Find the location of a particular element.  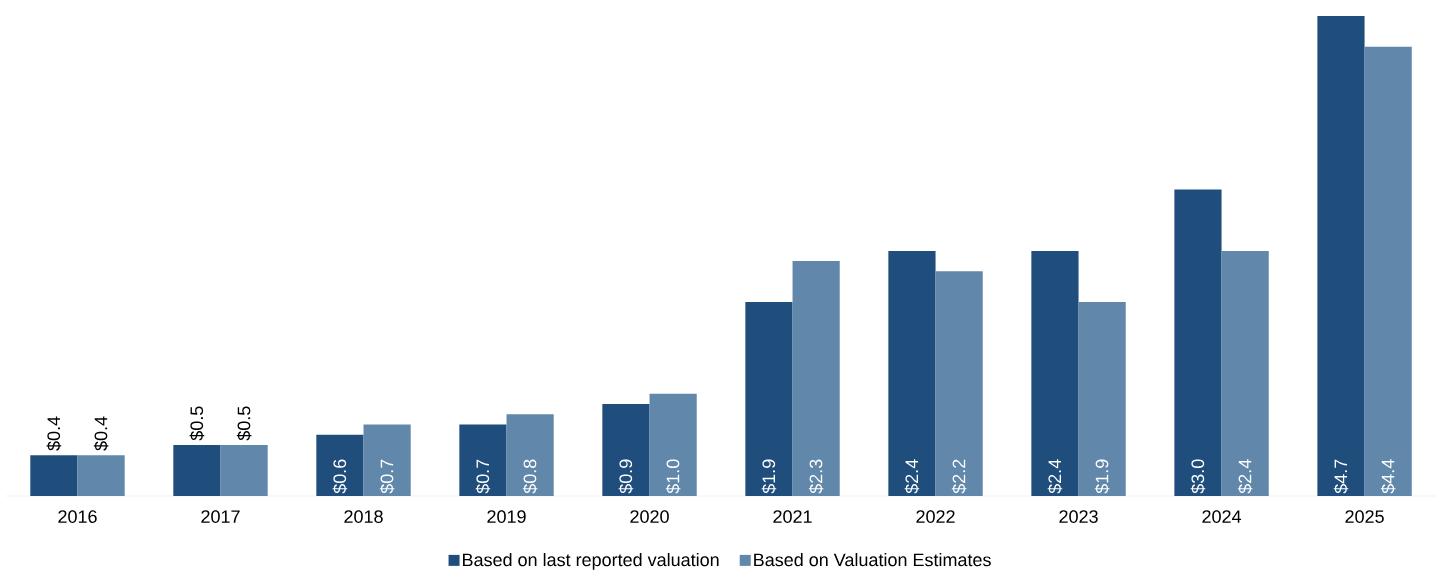

data-label: $2.2 is located at coordinates (959, 476).